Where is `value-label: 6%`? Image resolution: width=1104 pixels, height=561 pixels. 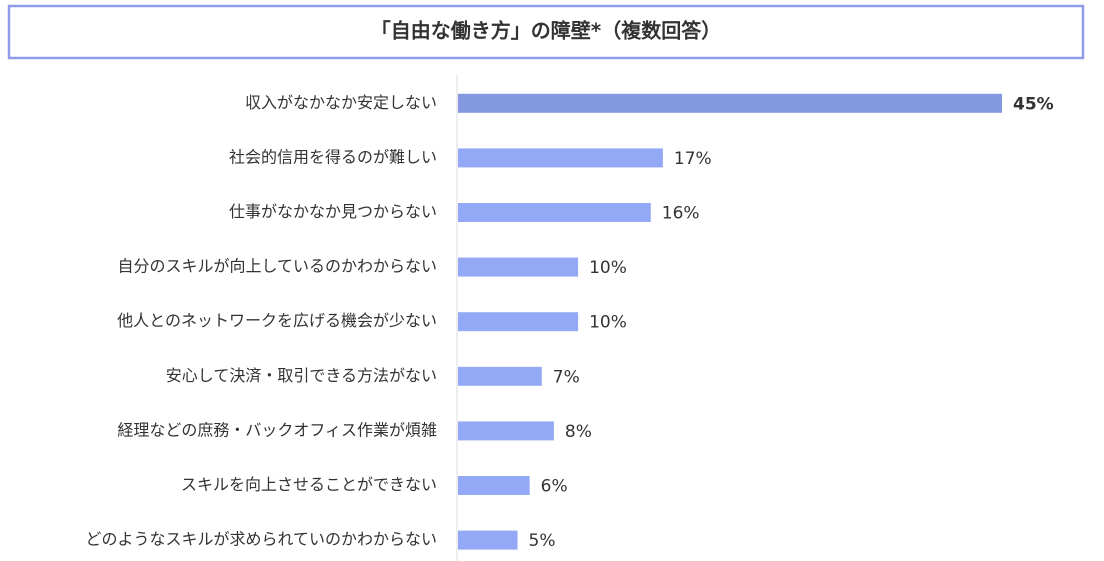 value-label: 6% is located at coordinates (554, 487).